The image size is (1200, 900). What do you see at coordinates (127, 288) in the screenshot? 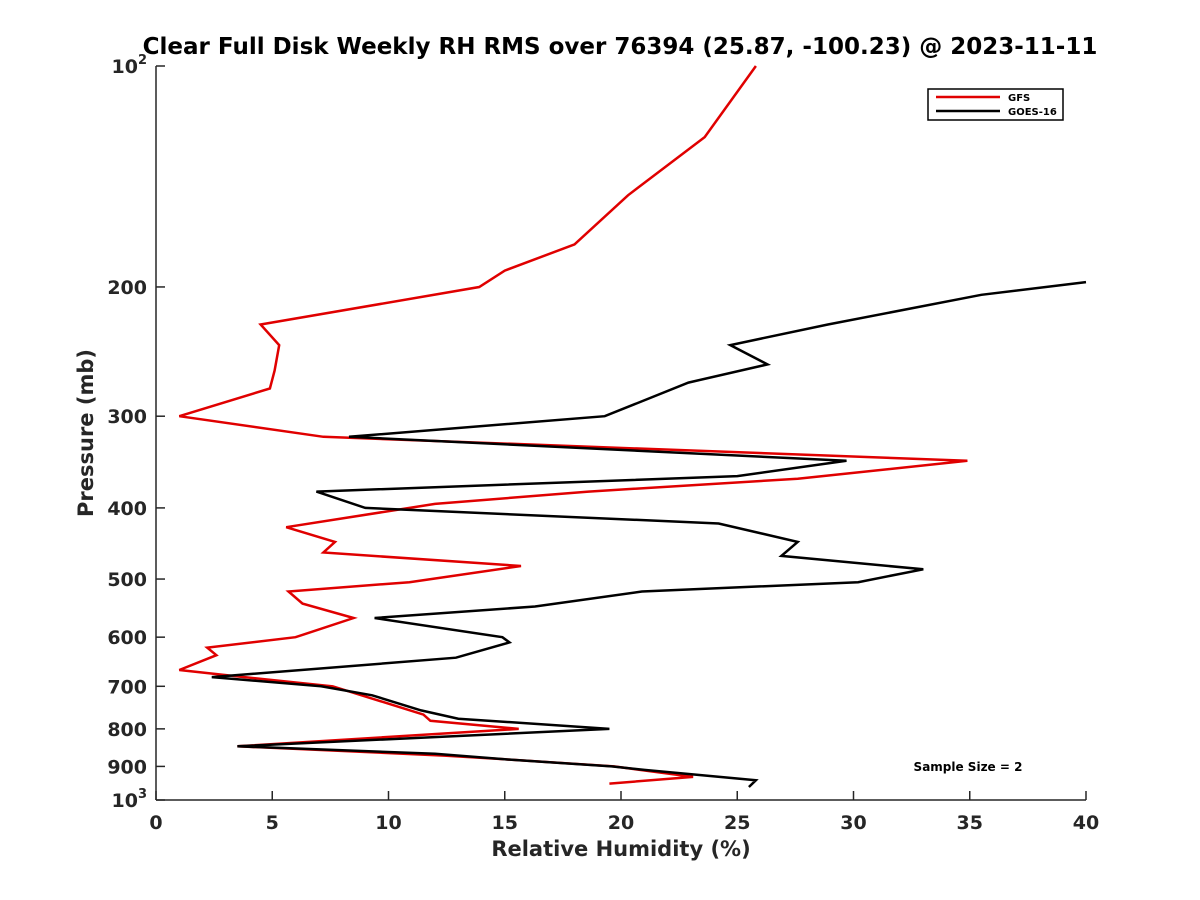
I see `y-tick-label: 200` at bounding box center [127, 288].